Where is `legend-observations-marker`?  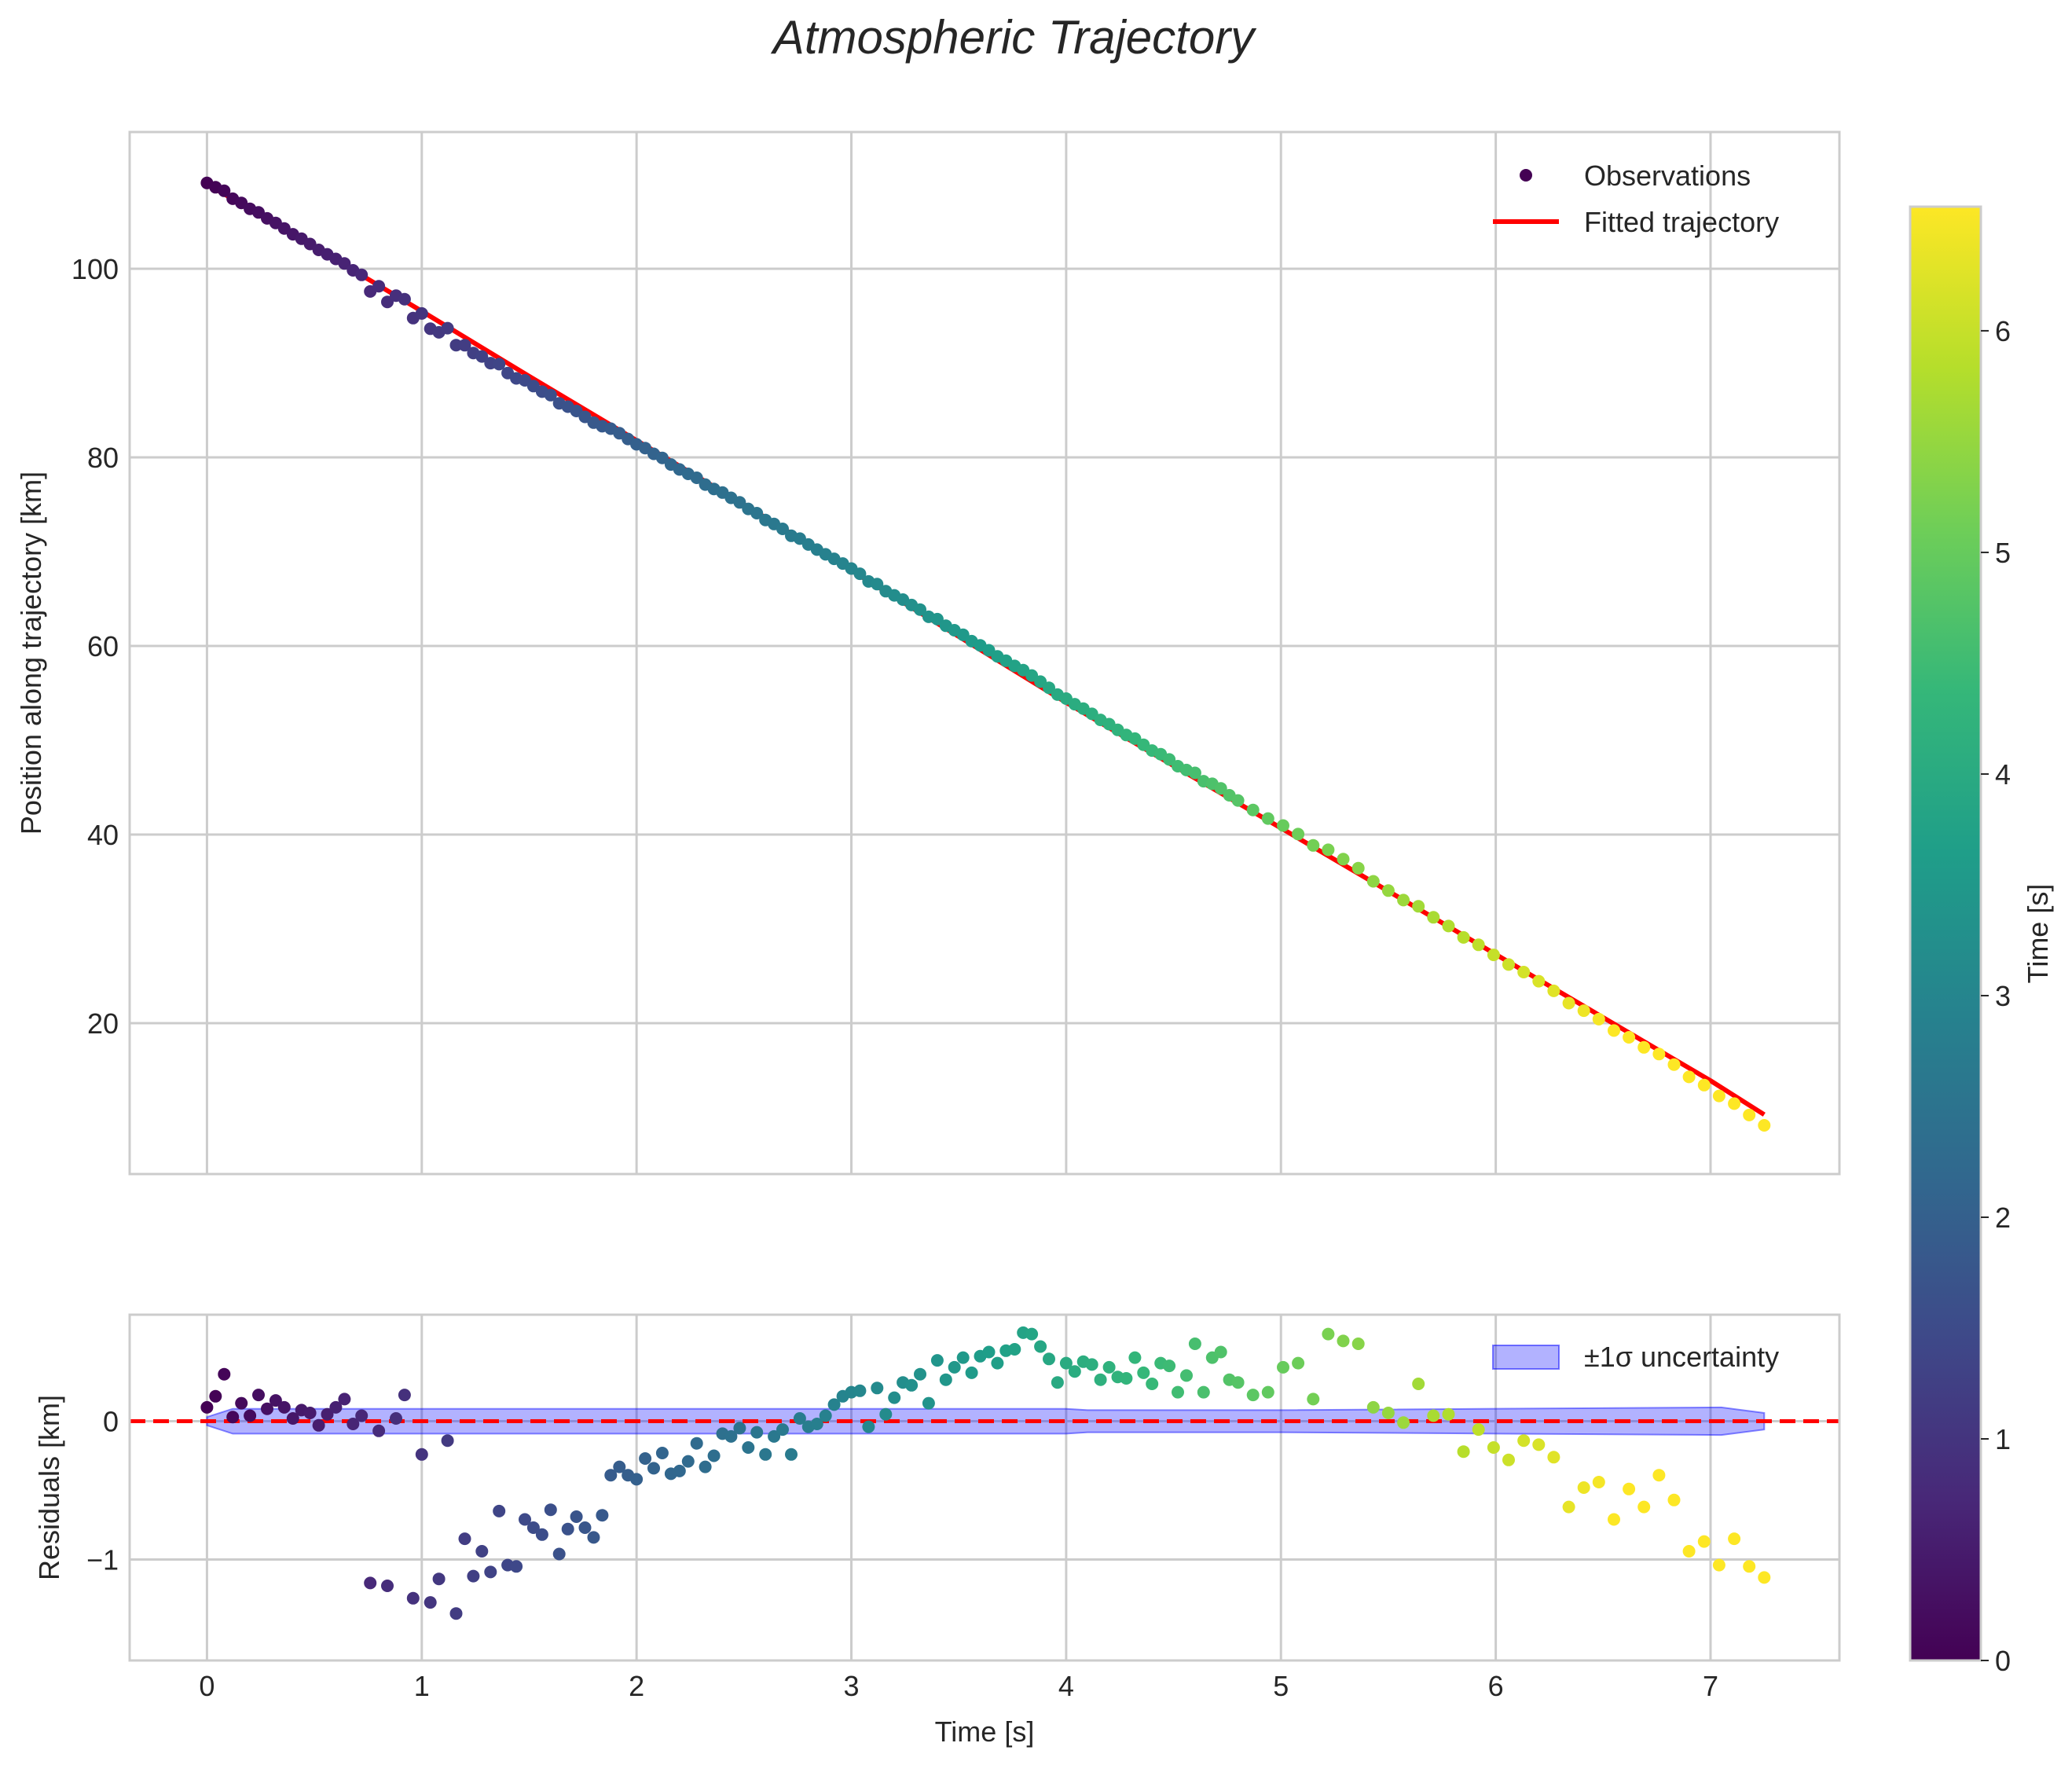 legend-observations-marker is located at coordinates (1526, 175).